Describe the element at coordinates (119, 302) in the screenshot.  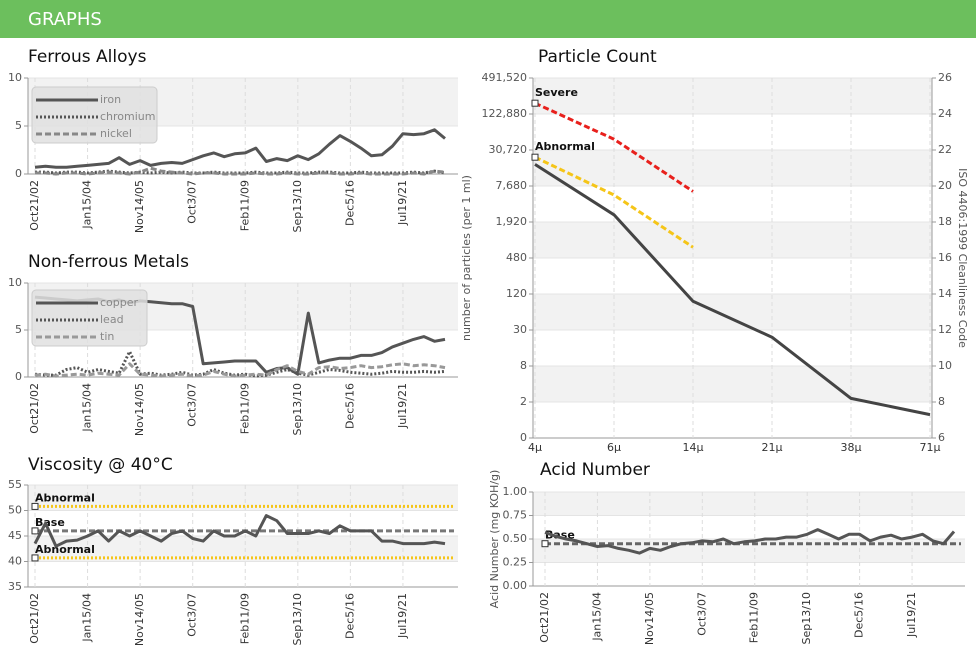
I see `legend-label: copper` at that location.